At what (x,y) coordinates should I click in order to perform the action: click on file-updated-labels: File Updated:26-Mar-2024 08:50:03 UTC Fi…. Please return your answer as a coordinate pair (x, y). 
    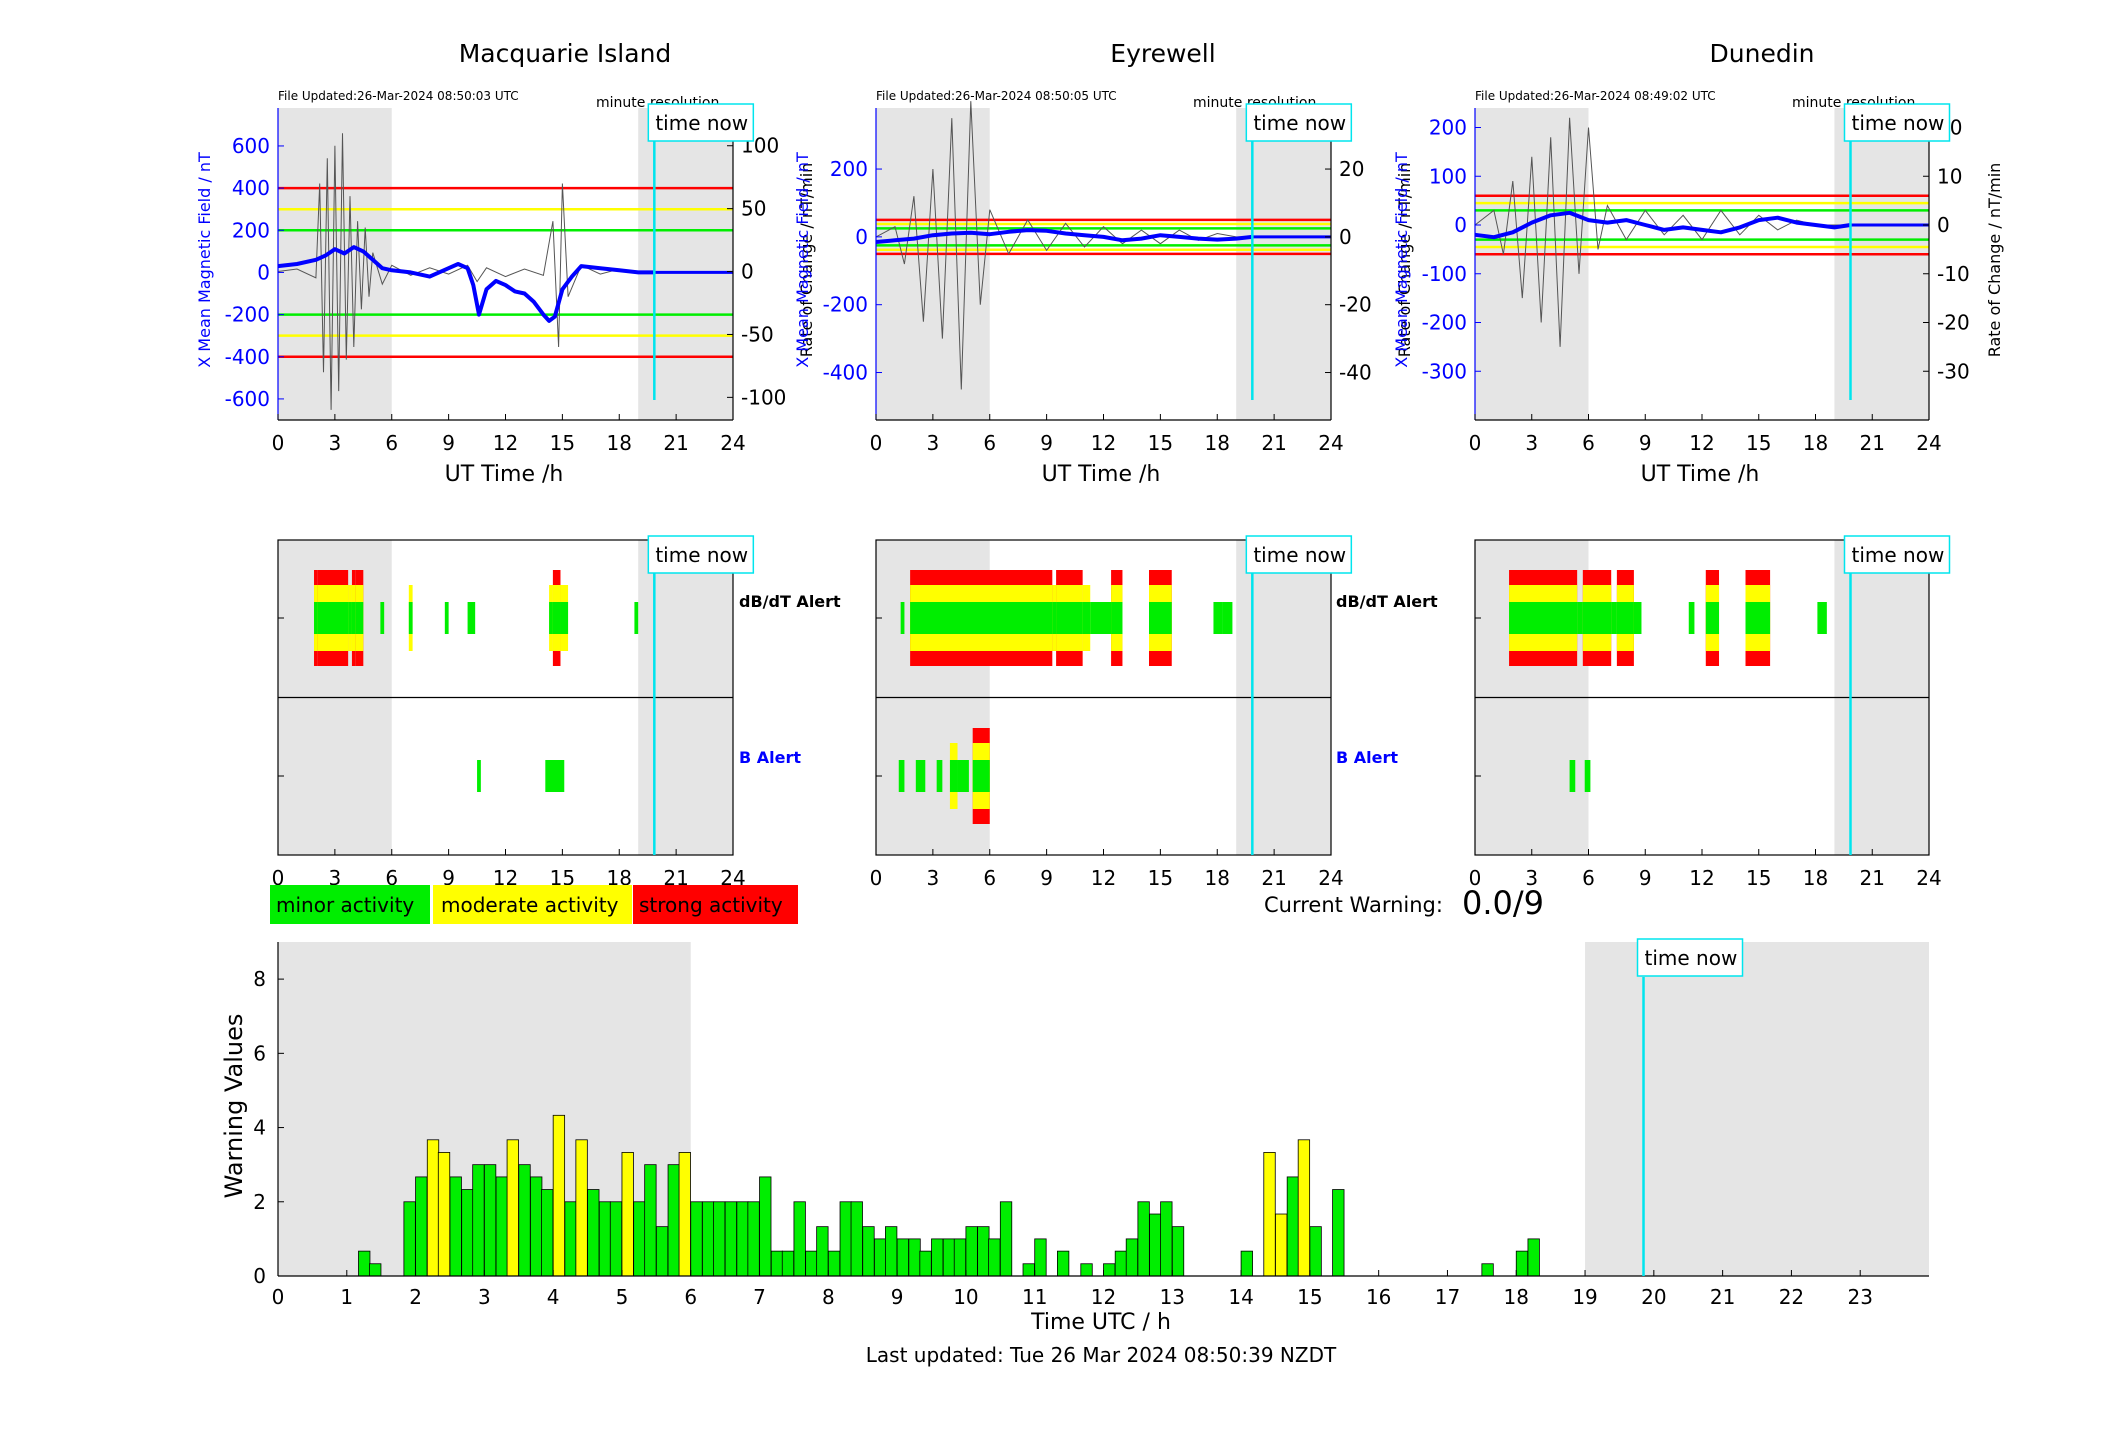
    Looking at the image, I should click on (997, 96).